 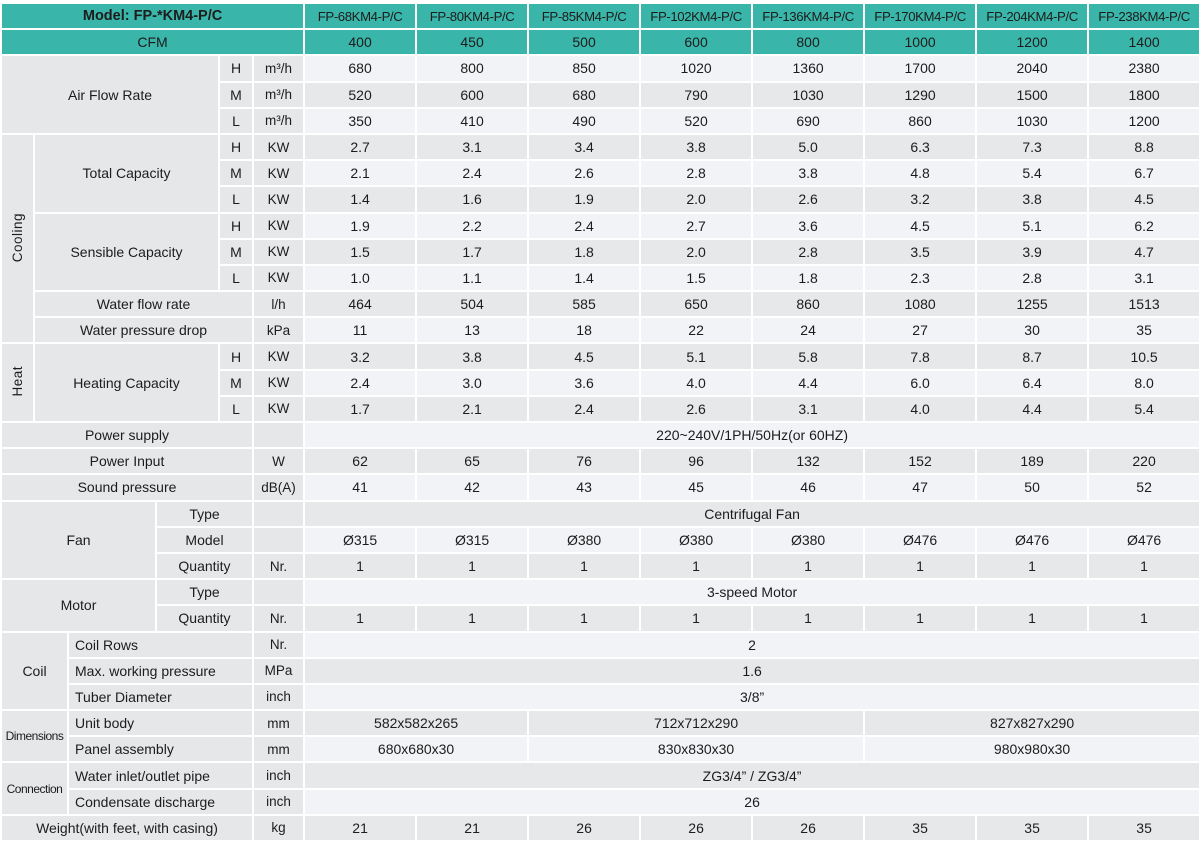 I want to click on row-label: Power Input, so click(x=127, y=461).